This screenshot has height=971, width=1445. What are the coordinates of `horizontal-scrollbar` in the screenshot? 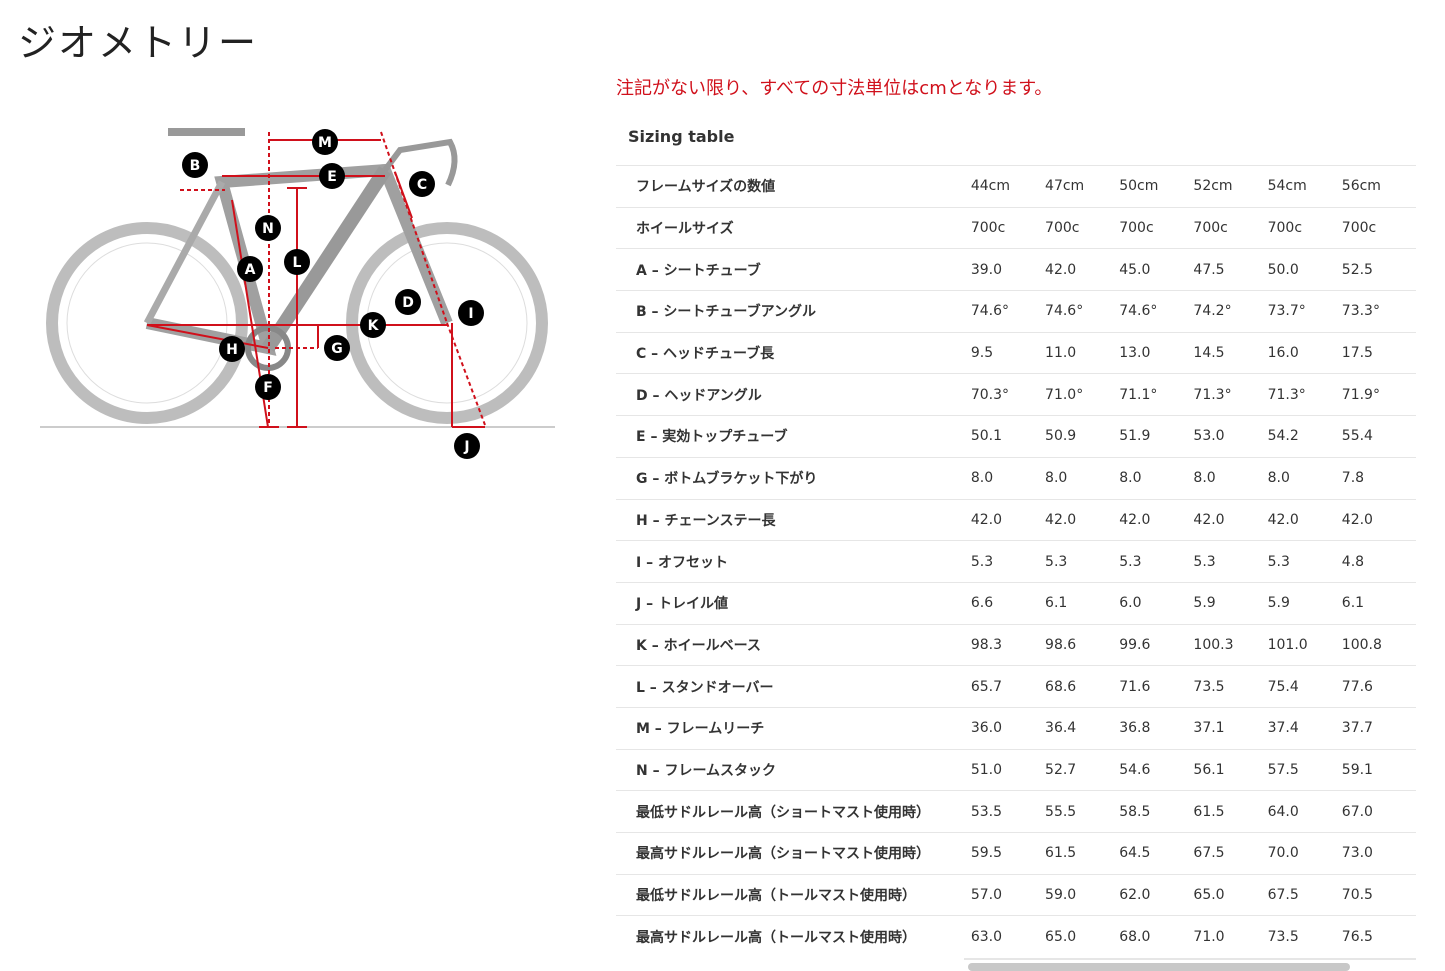 It's located at (1159, 967).